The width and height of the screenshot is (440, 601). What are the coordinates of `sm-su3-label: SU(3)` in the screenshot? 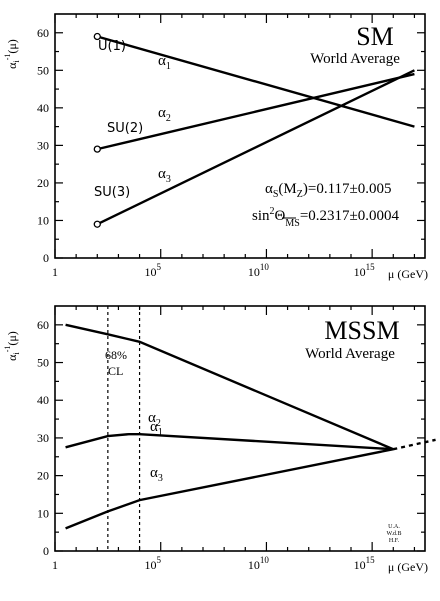 It's located at (112, 192).